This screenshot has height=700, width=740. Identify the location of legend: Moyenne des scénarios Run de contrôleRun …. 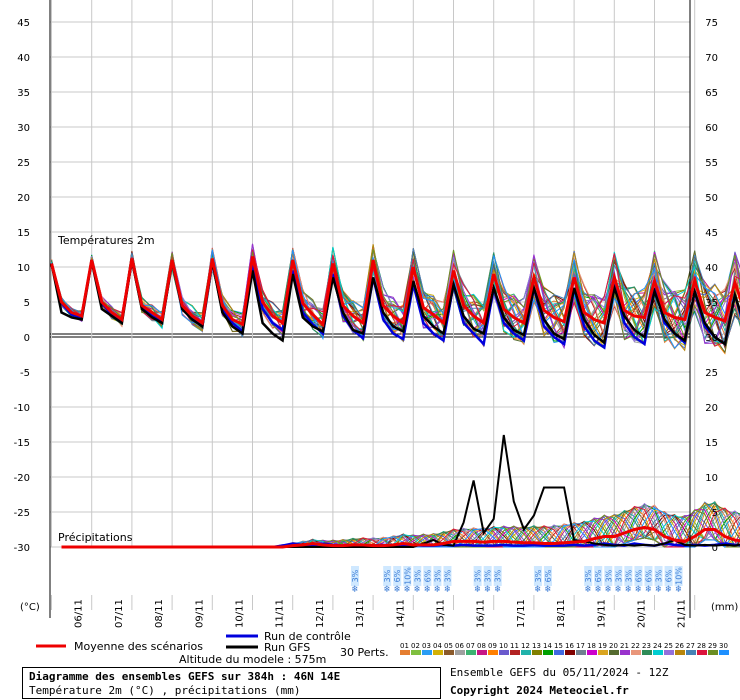
(382, 648).